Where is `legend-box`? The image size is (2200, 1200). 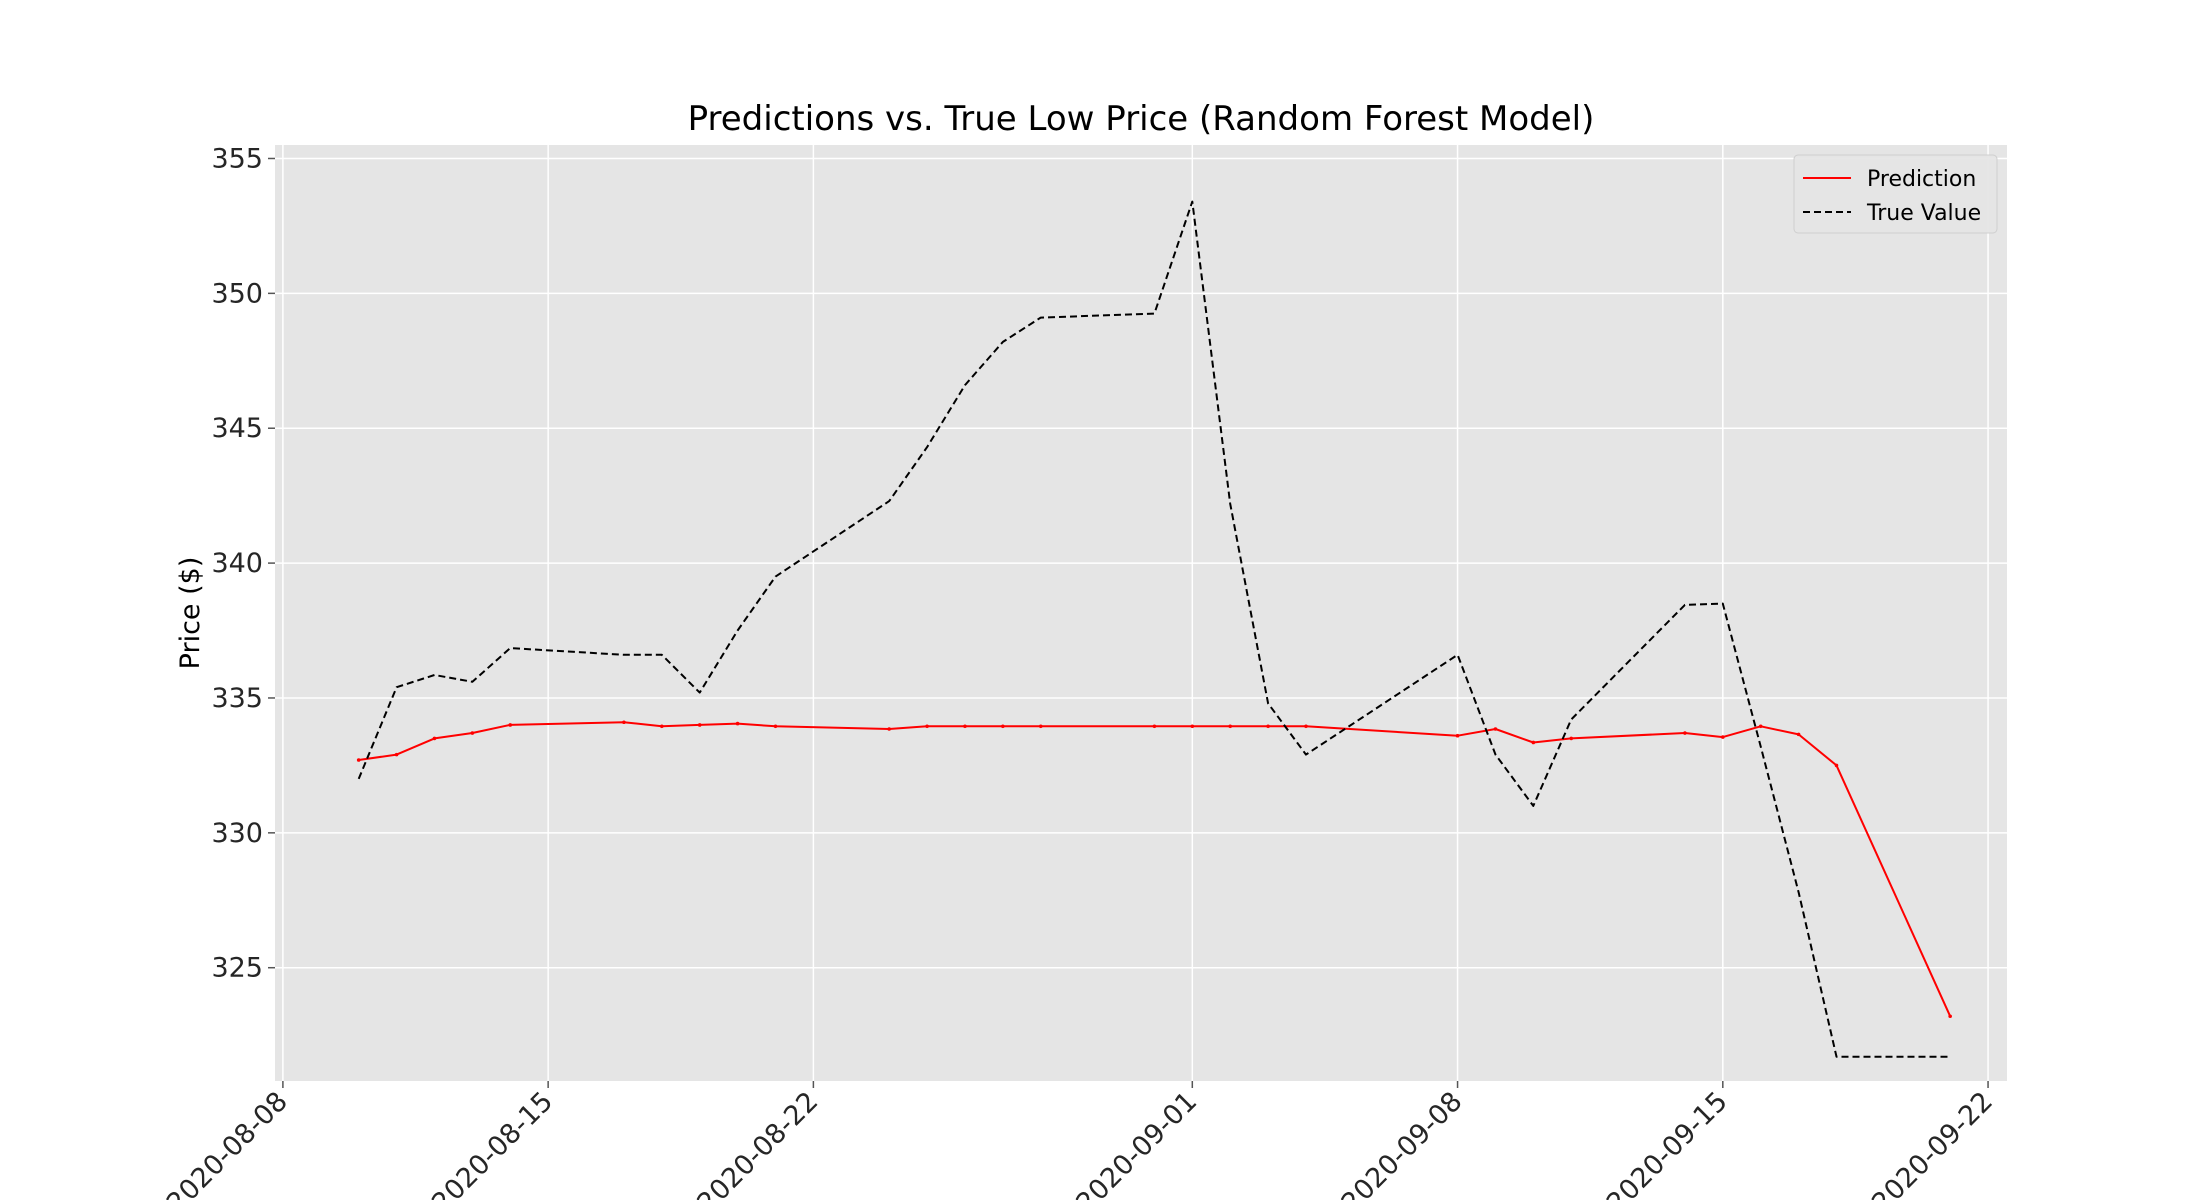
legend-box is located at coordinates (1895, 194).